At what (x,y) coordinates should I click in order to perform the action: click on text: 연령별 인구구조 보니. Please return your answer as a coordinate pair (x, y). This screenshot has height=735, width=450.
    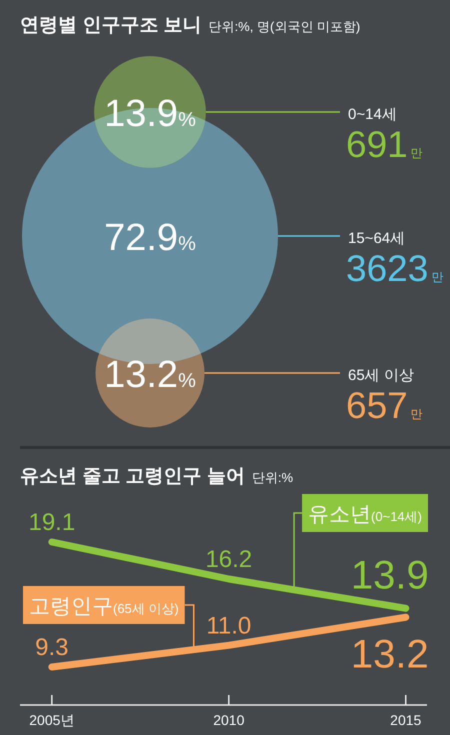
    Looking at the image, I should click on (111, 25).